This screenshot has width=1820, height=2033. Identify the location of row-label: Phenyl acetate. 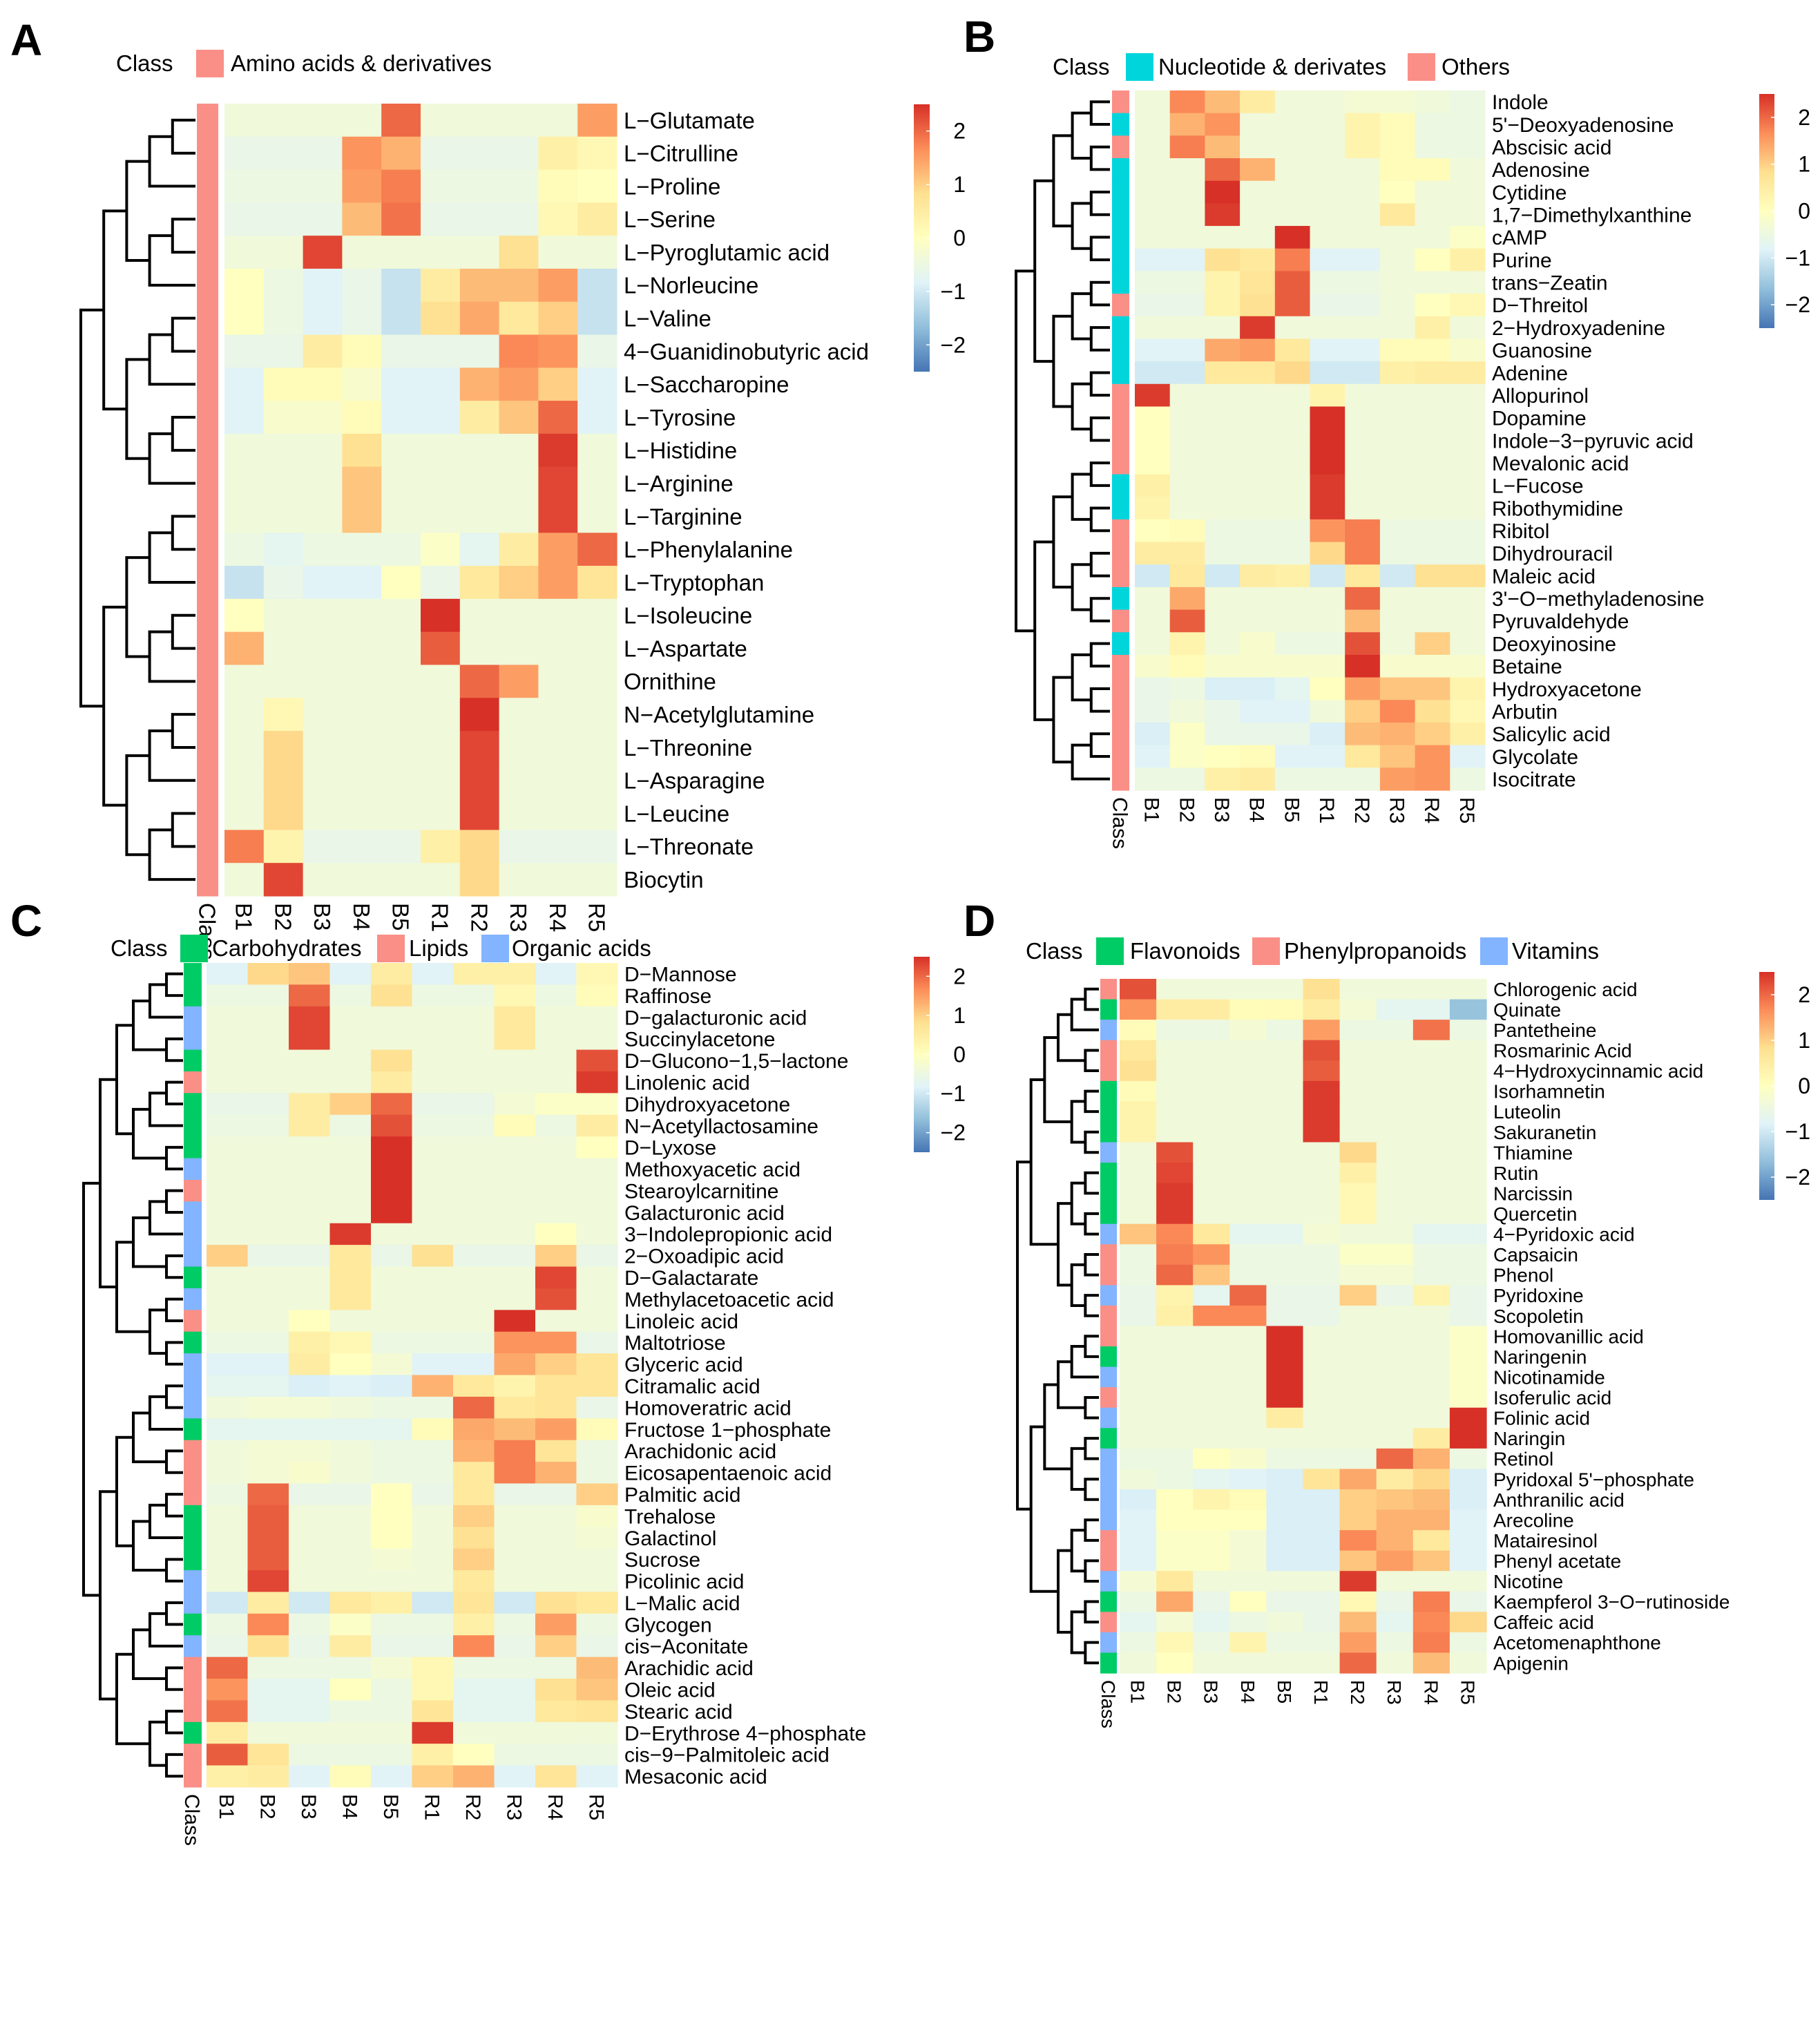
(1557, 1561).